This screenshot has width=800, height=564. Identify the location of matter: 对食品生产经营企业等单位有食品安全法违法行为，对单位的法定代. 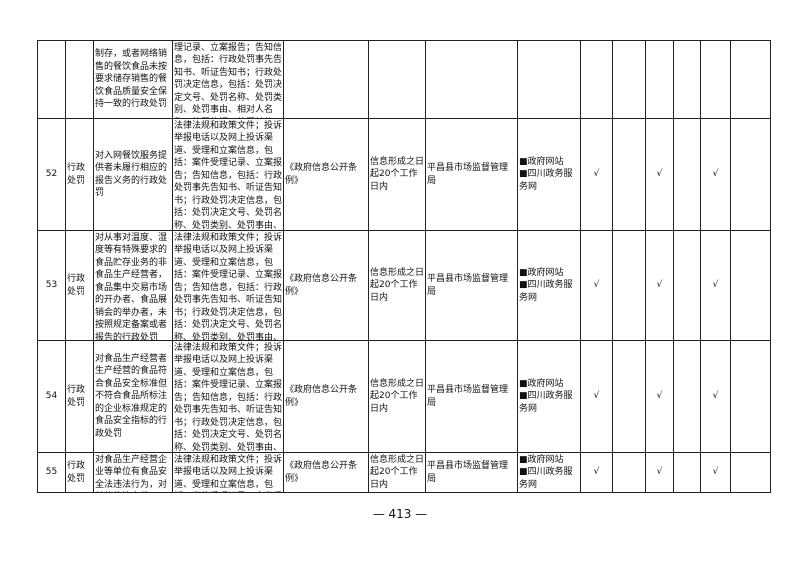
(131, 472).